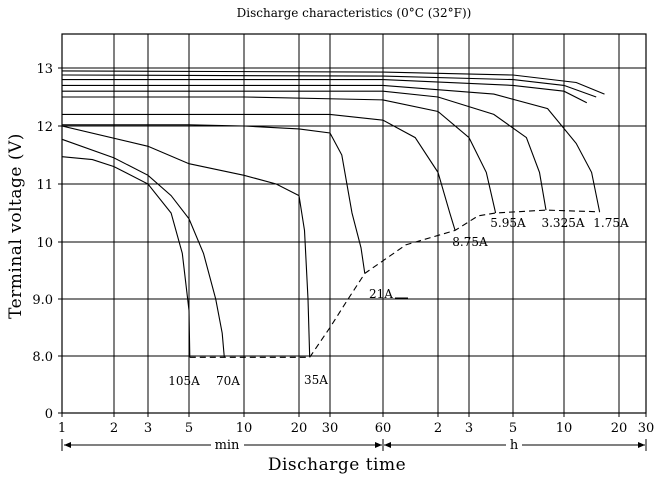  Describe the element at coordinates (354, 445) in the screenshot. I see `time-unit-bands: min h` at that location.